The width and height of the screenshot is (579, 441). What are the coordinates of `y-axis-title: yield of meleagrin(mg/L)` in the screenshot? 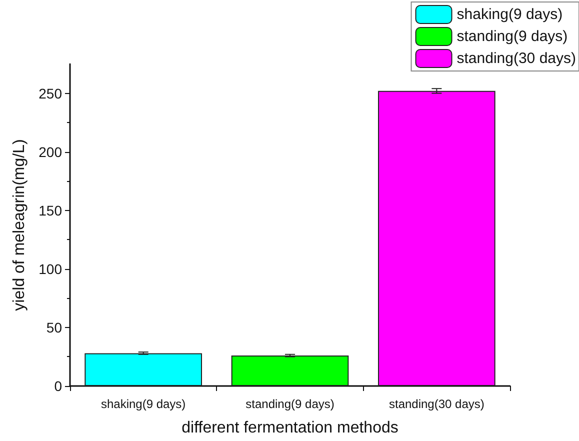 It's located at (19, 225).